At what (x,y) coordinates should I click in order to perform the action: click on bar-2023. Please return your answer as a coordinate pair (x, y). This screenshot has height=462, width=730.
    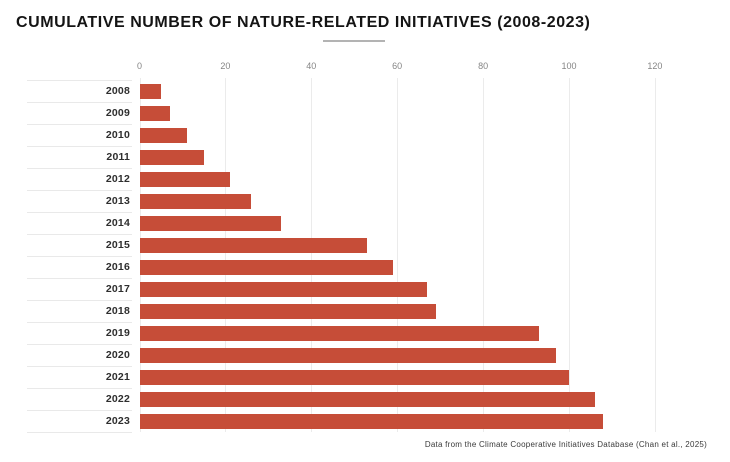
    Looking at the image, I should click on (371, 421).